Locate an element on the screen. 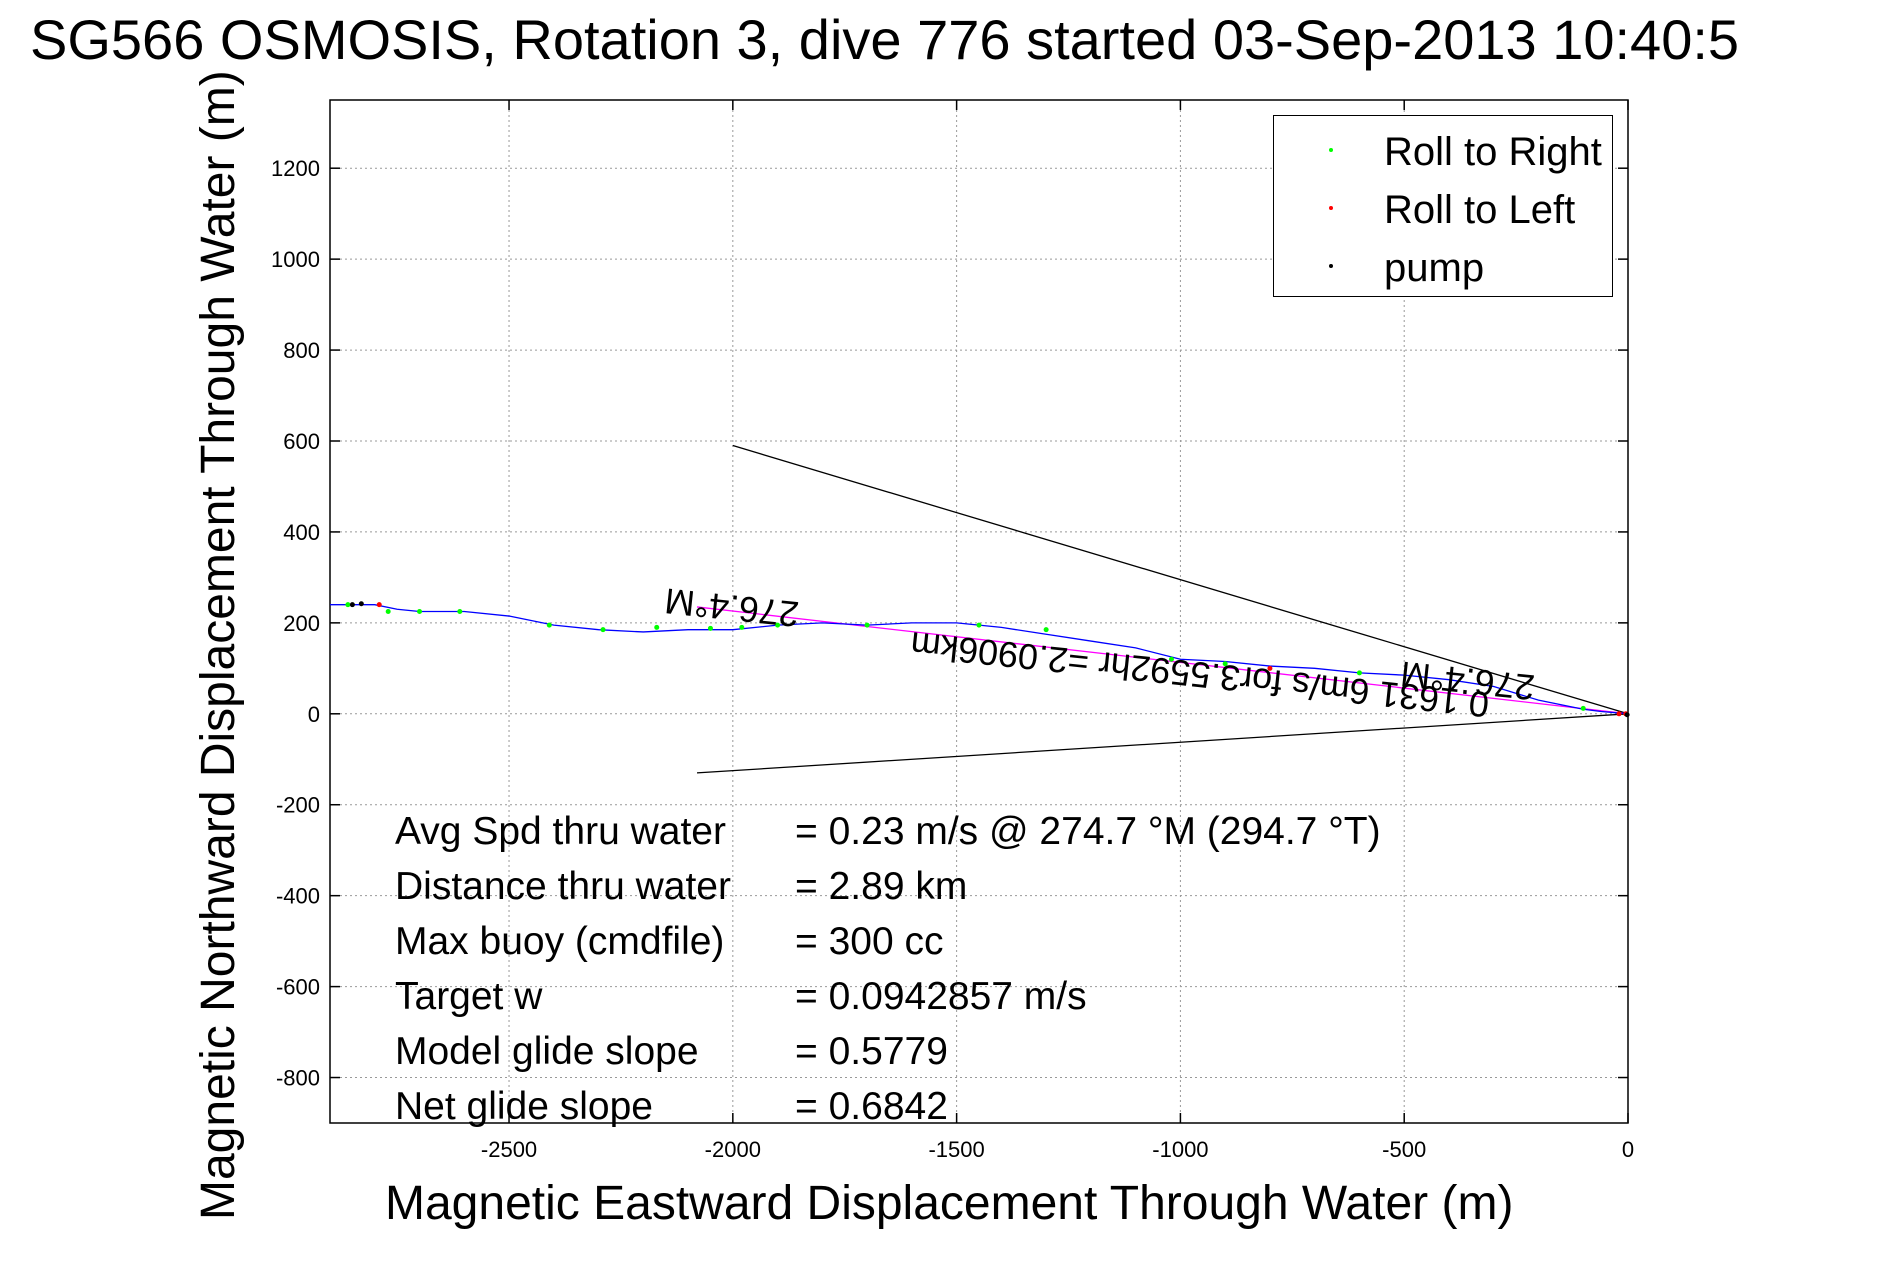 The width and height of the screenshot is (1891, 1262). upper-bound-line is located at coordinates (1180, 579).